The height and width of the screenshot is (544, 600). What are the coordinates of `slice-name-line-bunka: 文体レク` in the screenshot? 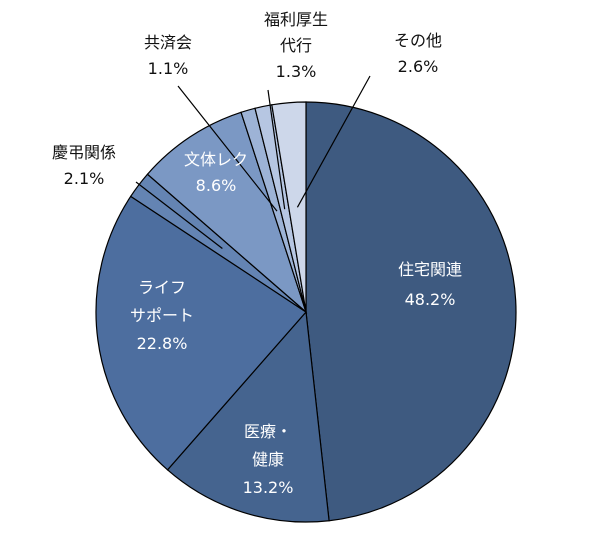 It's located at (216, 159).